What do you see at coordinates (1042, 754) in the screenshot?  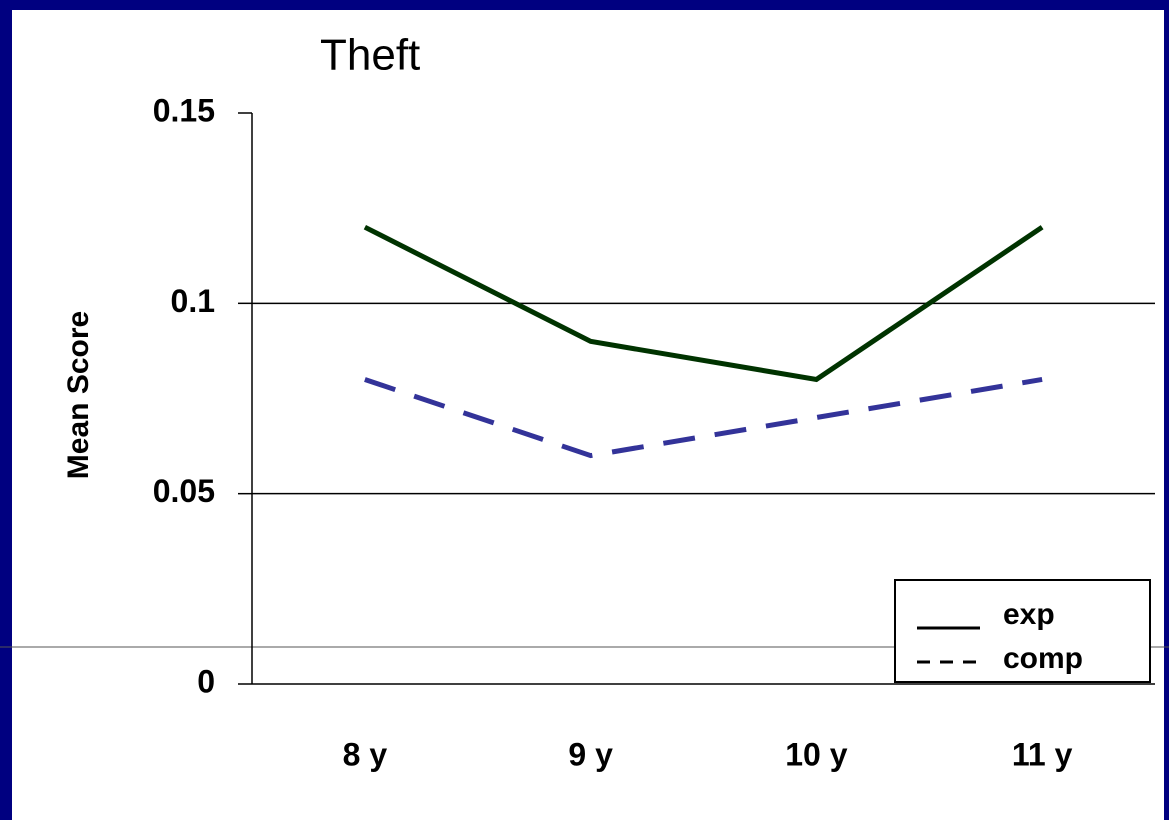 I see `x-tick-label: 11 y` at bounding box center [1042, 754].